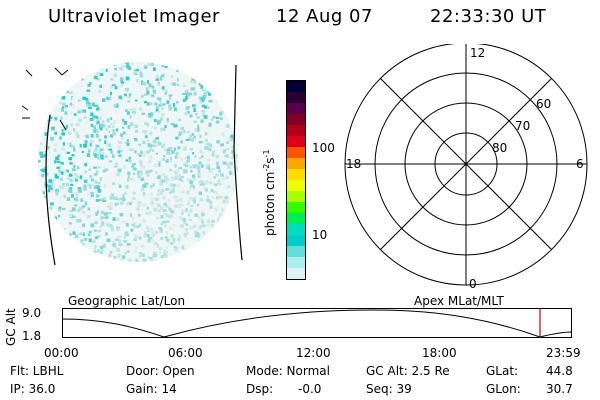  I want to click on orbit-xtick-1200: 12:00, so click(313, 353).